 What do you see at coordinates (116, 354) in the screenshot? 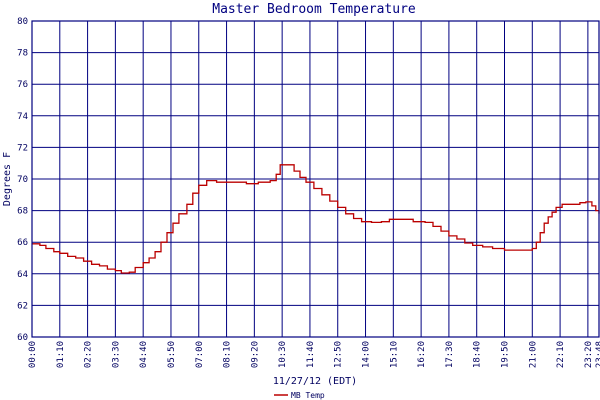
I see `x-tick-label: 03:30` at bounding box center [116, 354].